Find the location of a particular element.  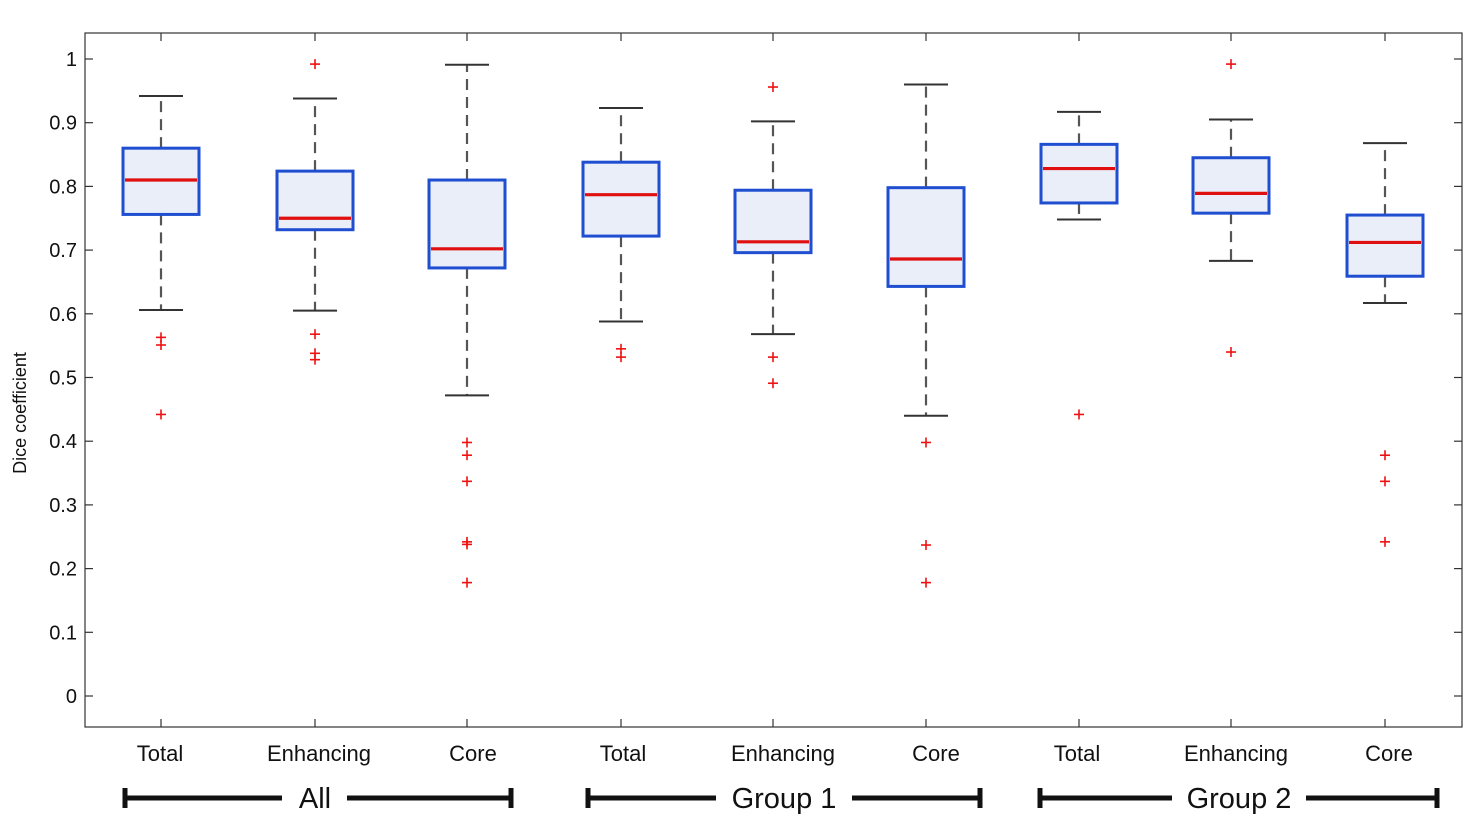

y-tick-label: 0.9 is located at coordinates (63, 124).